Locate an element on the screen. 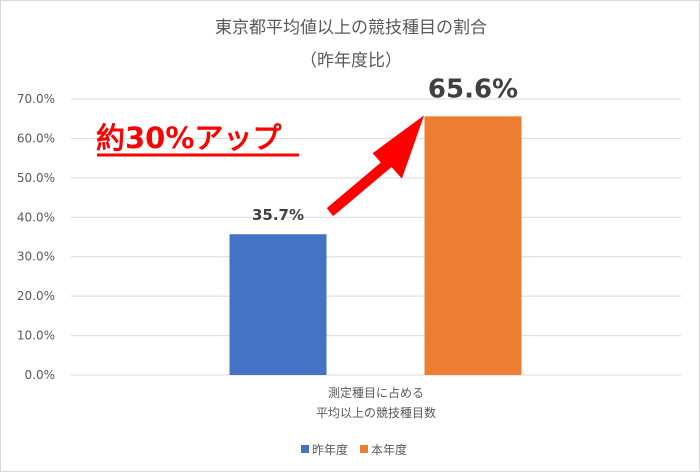  data-label: 65.6% is located at coordinates (473, 89).